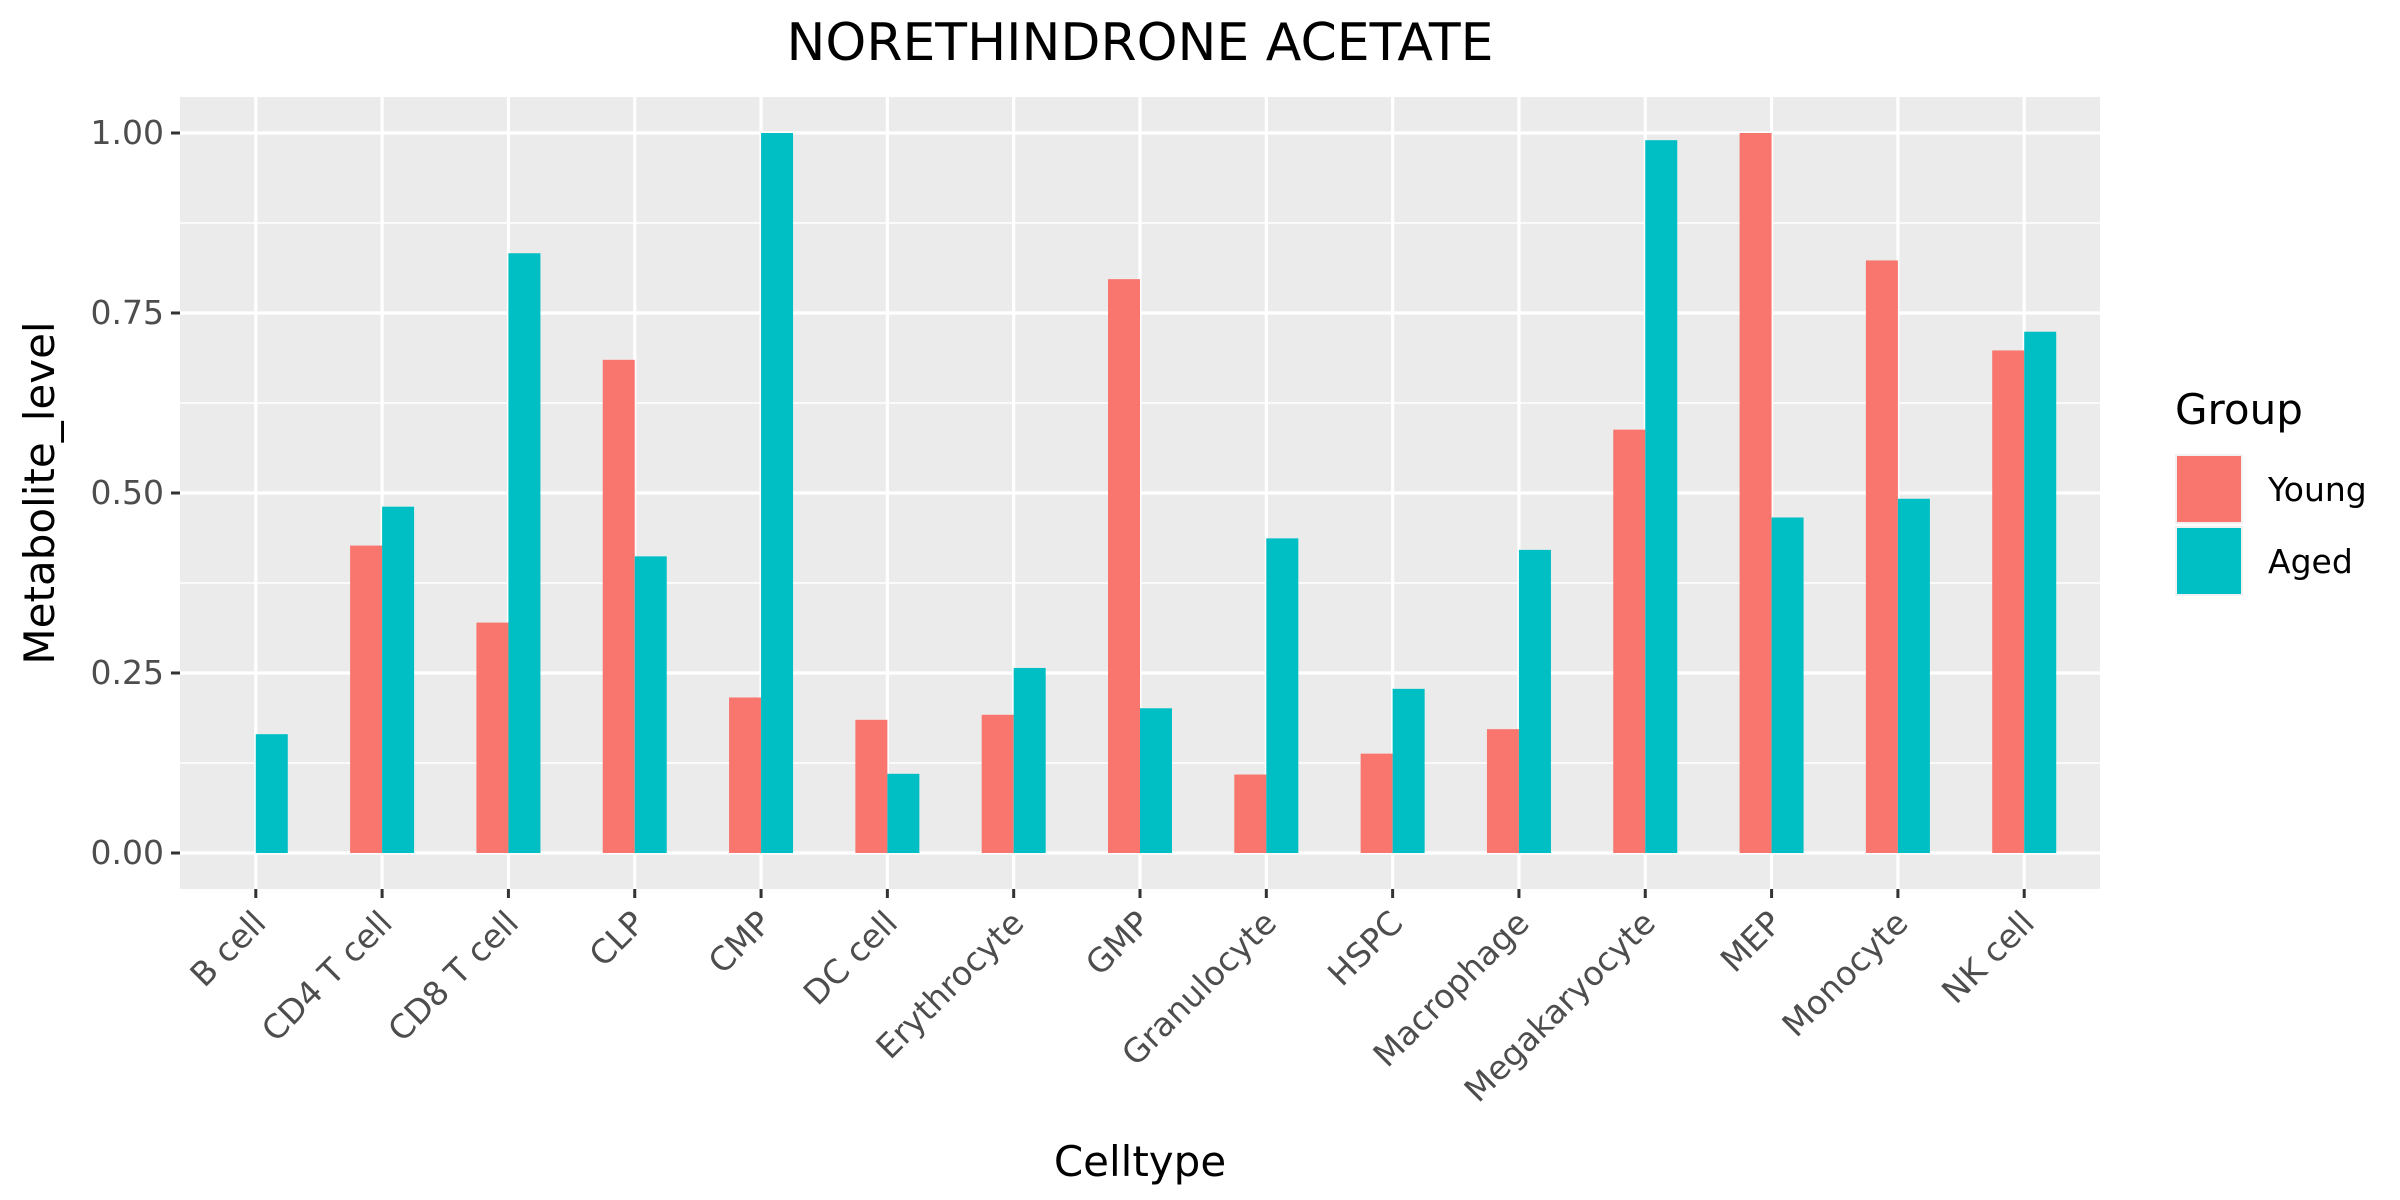  What do you see at coordinates (127, 672) in the screenshot?
I see `y-tick-label: 0.25` at bounding box center [127, 672].